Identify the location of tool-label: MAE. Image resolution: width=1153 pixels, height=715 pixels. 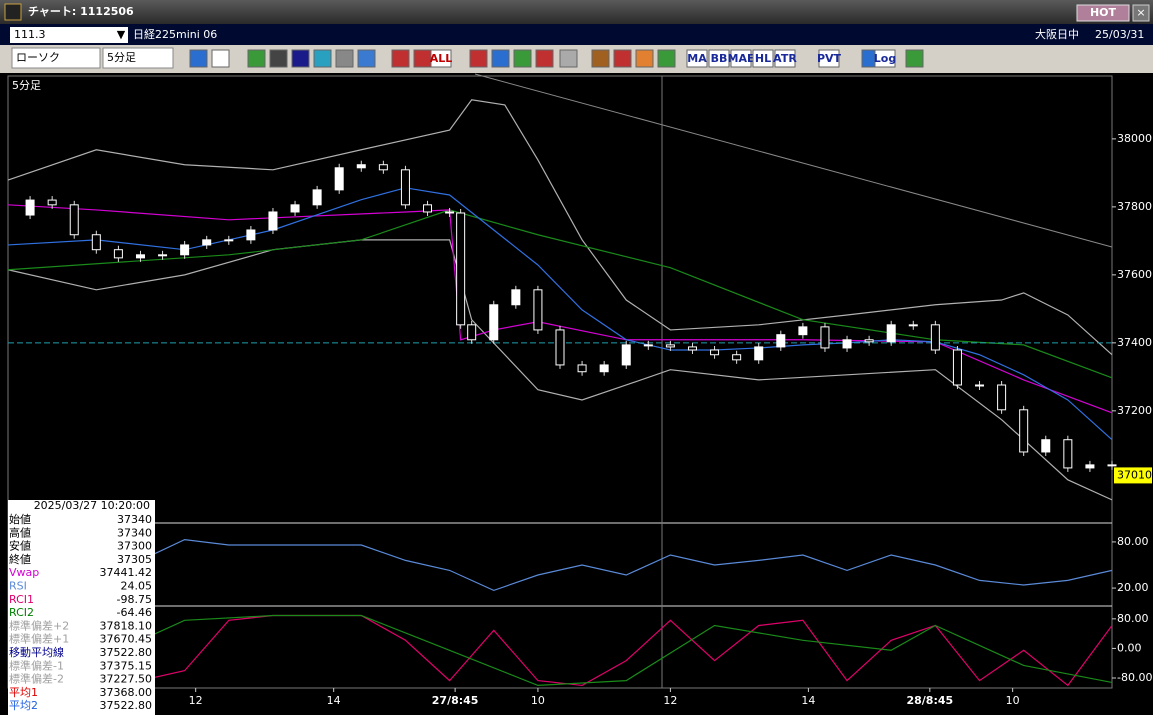
(741, 58).